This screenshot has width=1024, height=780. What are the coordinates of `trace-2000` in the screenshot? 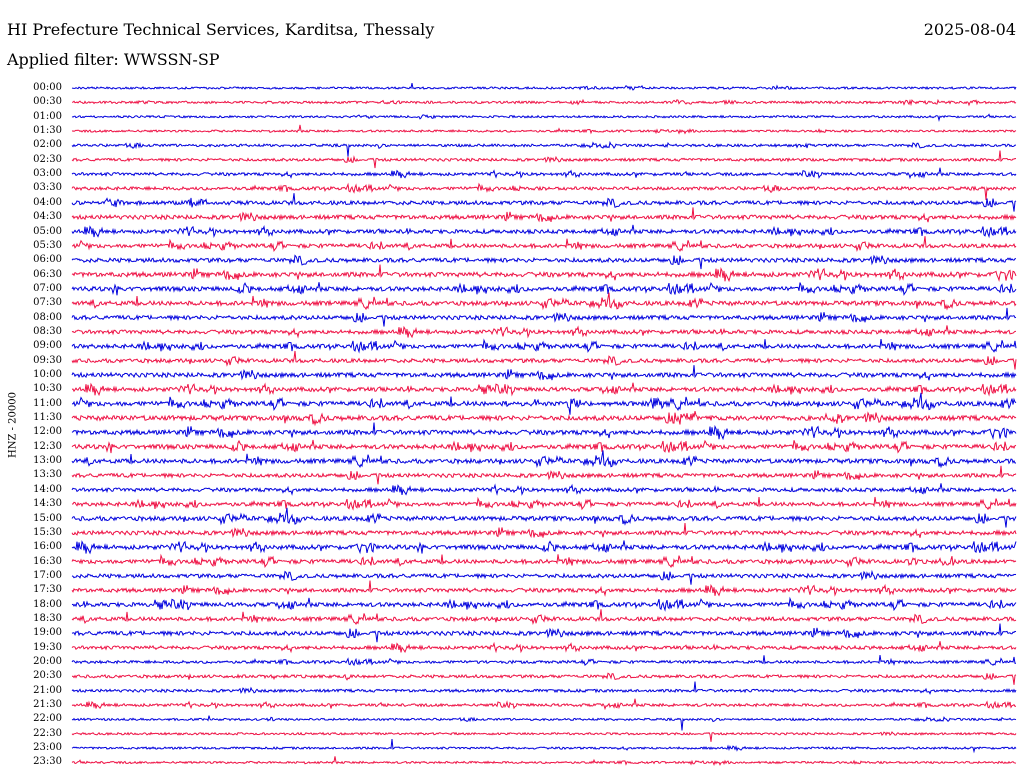 It's located at (544, 661).